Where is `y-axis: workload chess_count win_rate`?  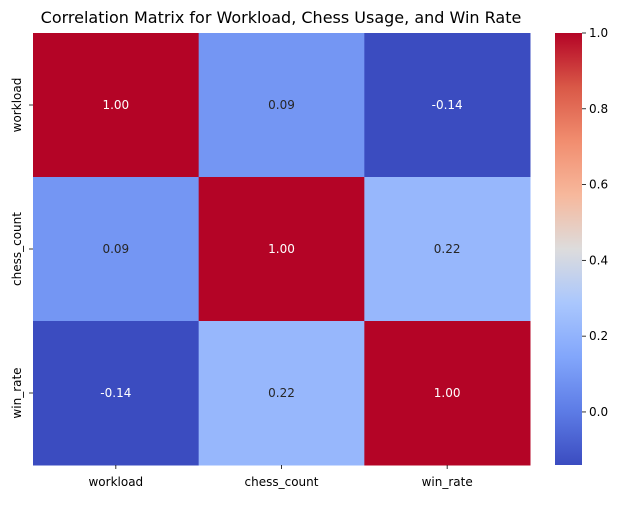
y-axis: workload chess_count win_rate is located at coordinates (21, 248).